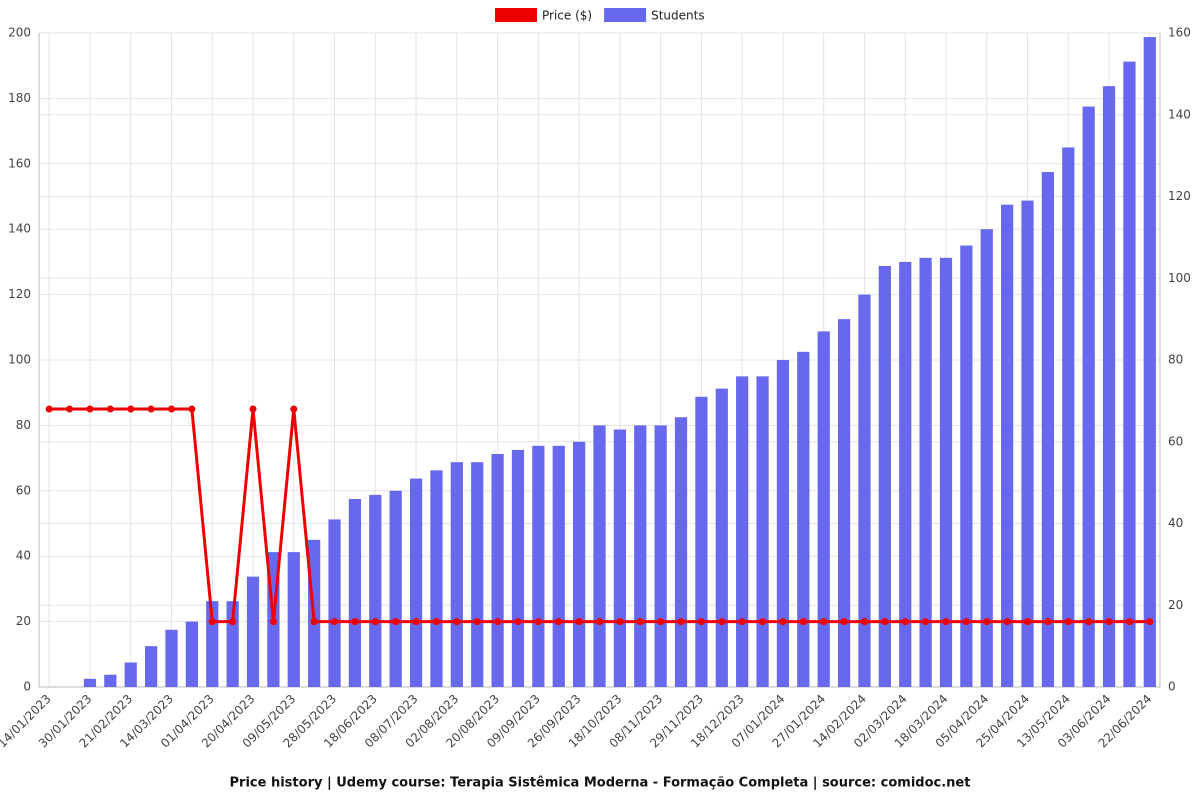  Describe the element at coordinates (1179, 33) in the screenshot. I see `y2-tick-label: 160` at that location.